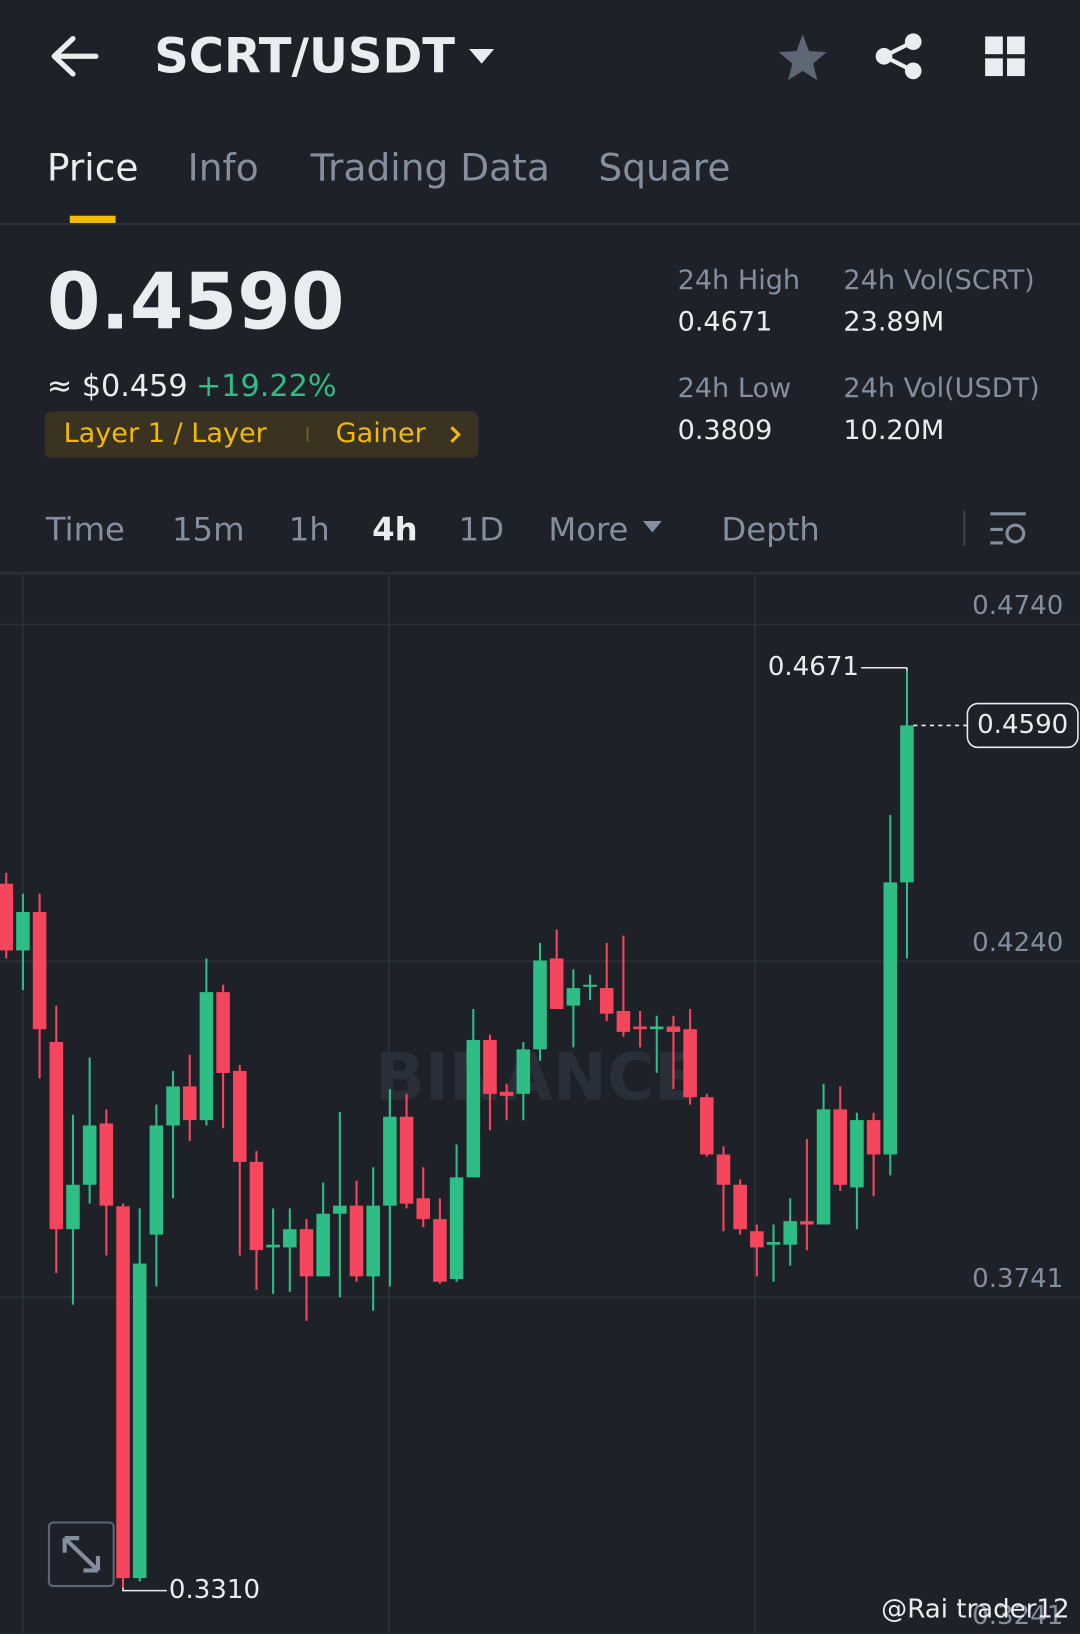 This screenshot has width=1080, height=1634. I want to click on settings-gear, so click(1015, 533).